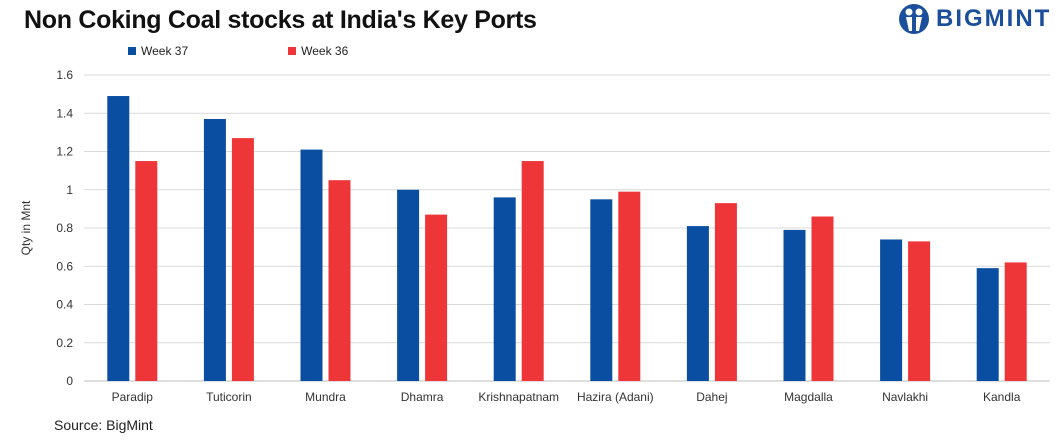 This screenshot has height=444, width=1061. Describe the element at coordinates (69, 381) in the screenshot. I see `y-tick-label: 0` at that location.